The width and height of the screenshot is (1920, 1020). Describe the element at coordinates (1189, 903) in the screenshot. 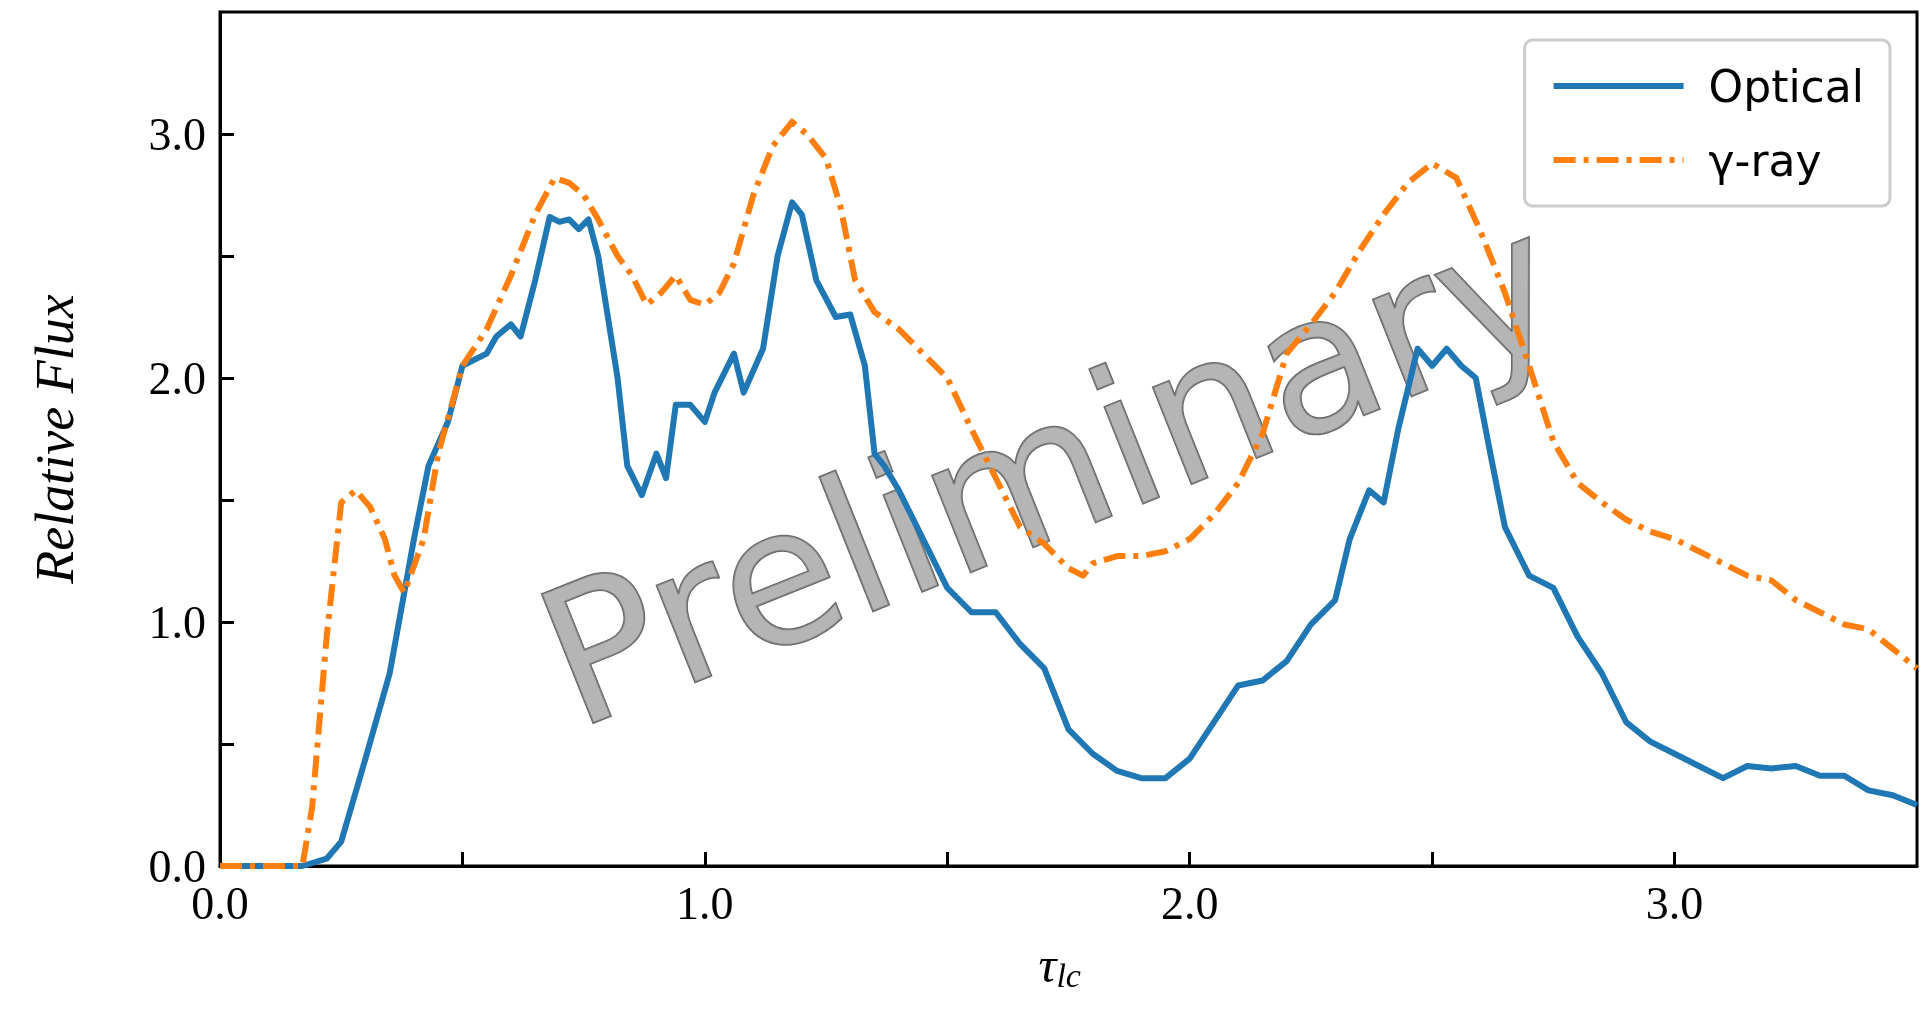

I see `x-tick-label: 2.0` at that location.